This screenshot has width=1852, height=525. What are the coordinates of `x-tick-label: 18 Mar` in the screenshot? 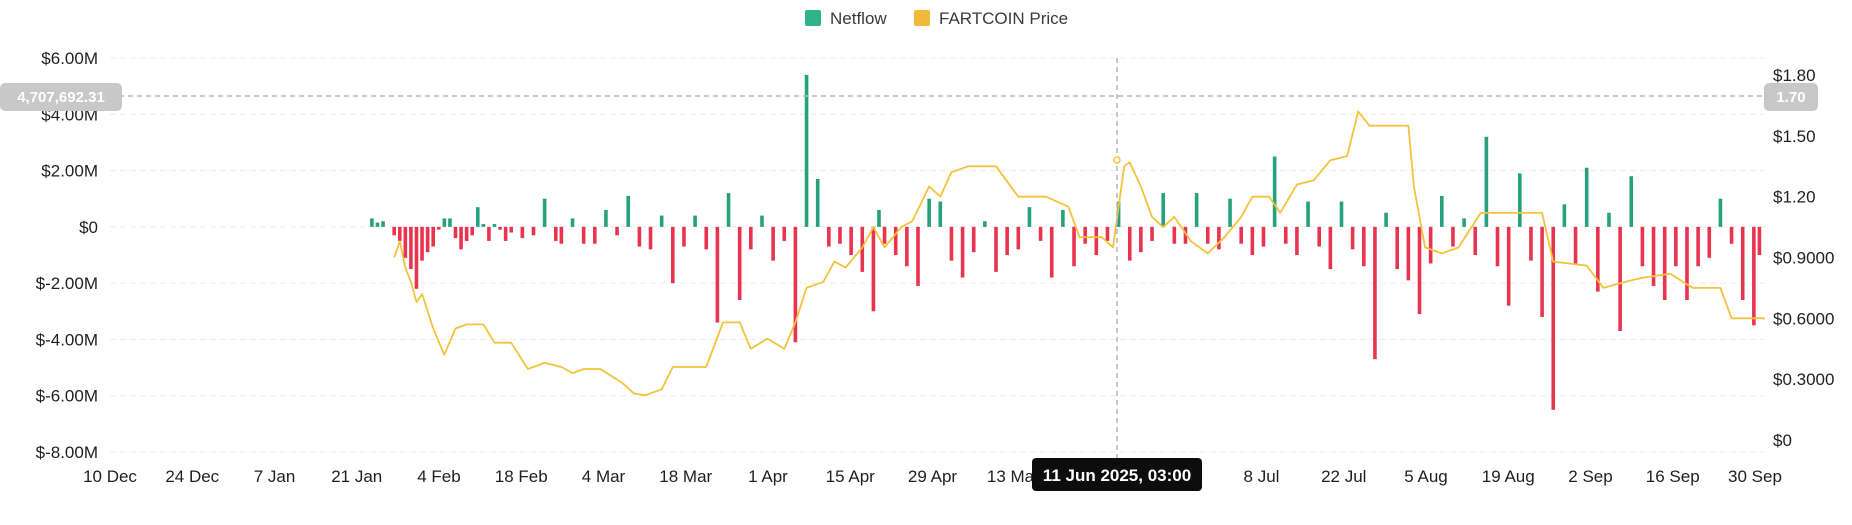 It's located at (685, 476).